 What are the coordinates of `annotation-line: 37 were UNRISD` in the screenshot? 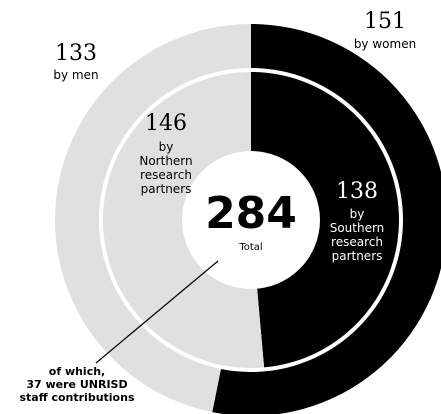 It's located at (76, 384).